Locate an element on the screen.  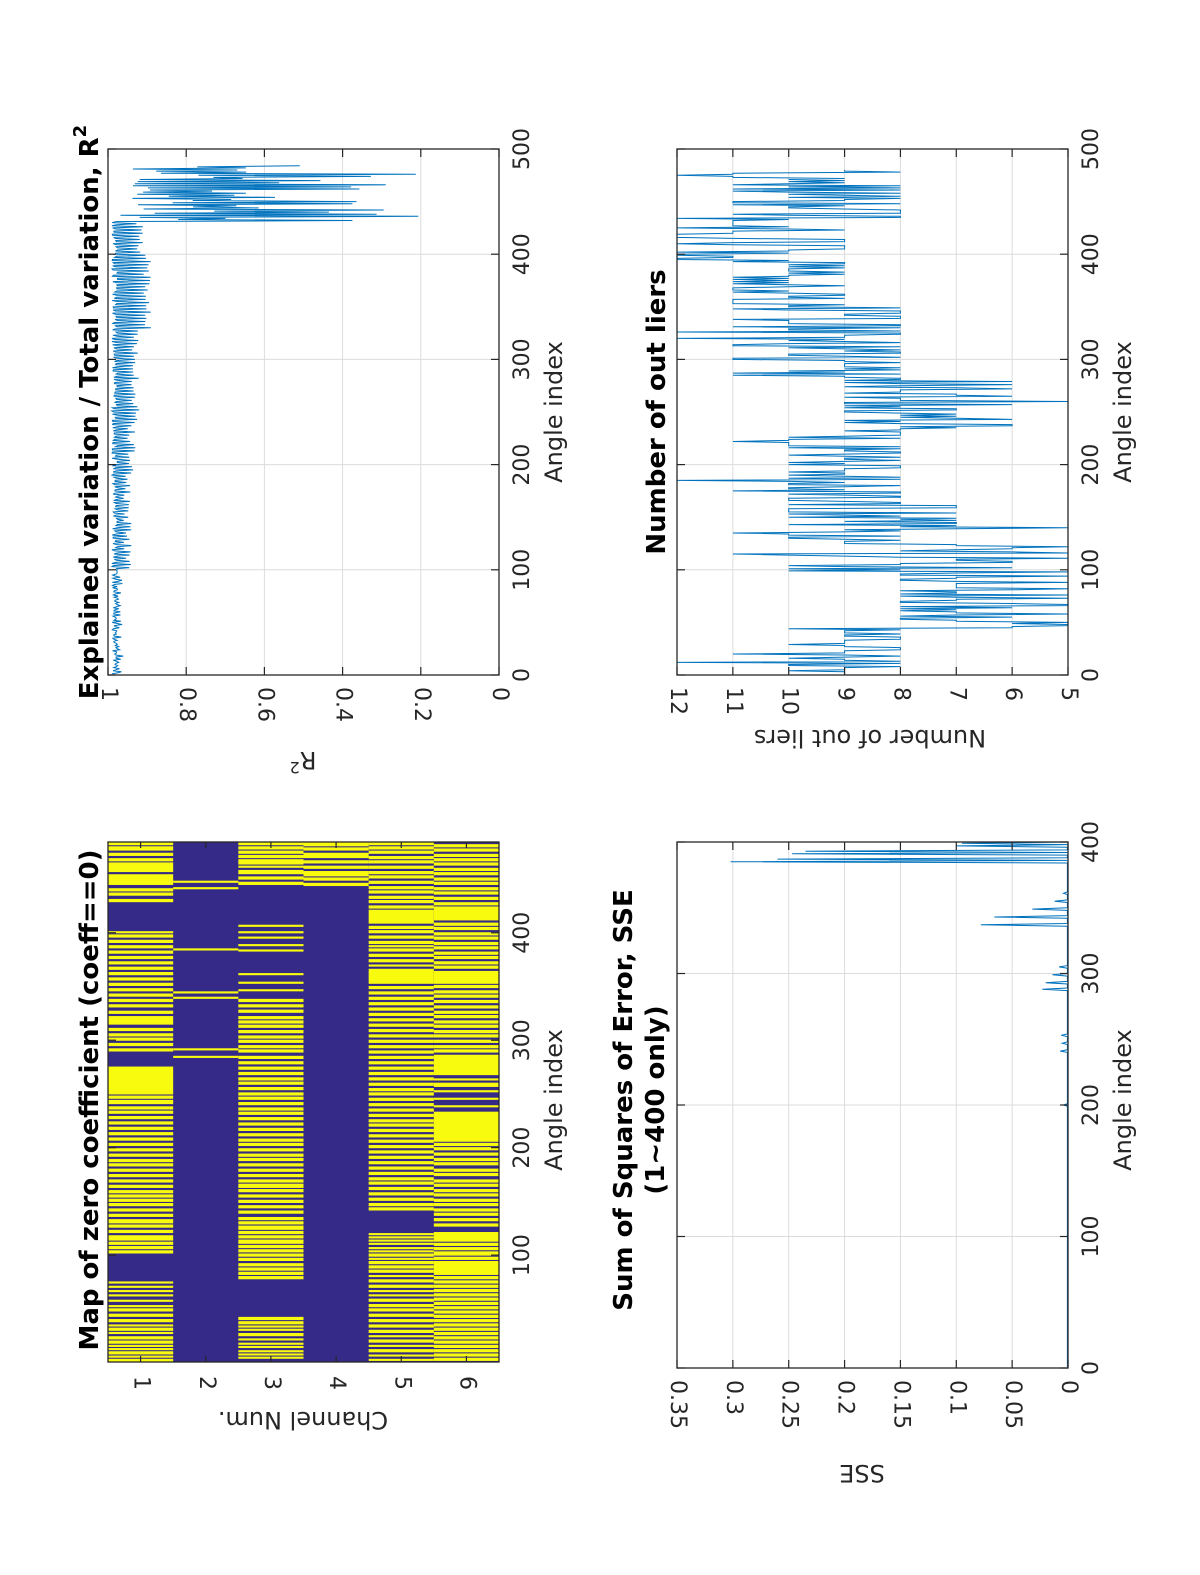
zero-map-title: Map of zero coefficient (coeff==0) is located at coordinates (90, 1099).